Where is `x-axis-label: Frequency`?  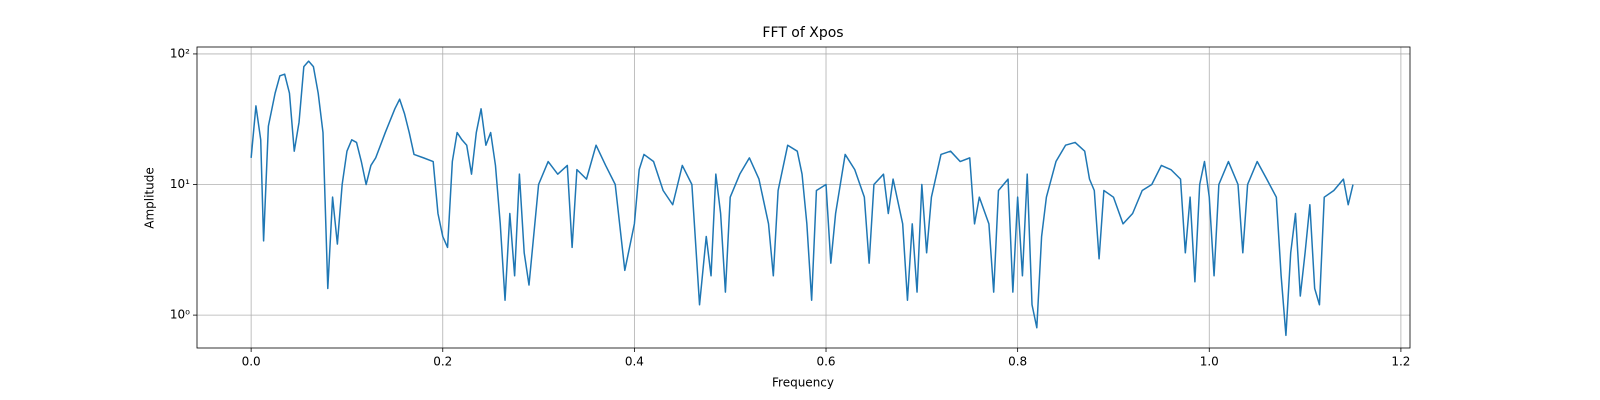 x-axis-label: Frequency is located at coordinates (803, 383).